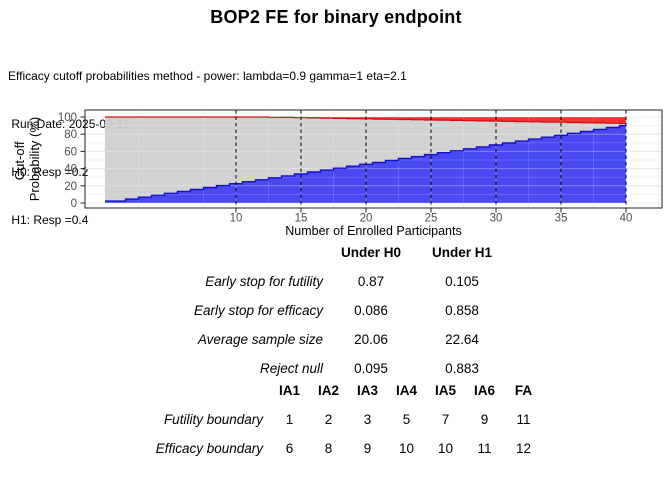 Image resolution: width=672 pixels, height=480 pixels. What do you see at coordinates (291, 368) in the screenshot?
I see `row-label-reject-null: Reject null` at bounding box center [291, 368].